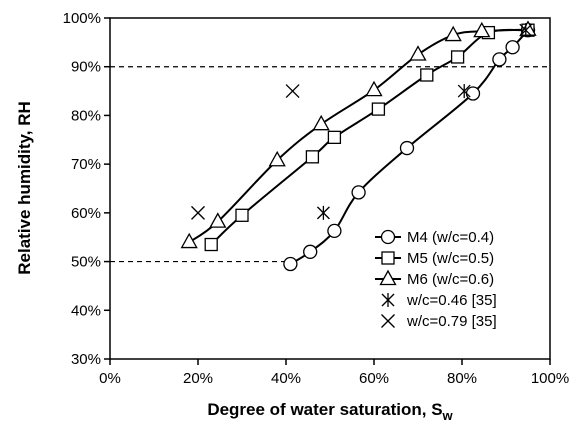  I want to click on legend-item: M5 (w/c=0.5), so click(434, 258).